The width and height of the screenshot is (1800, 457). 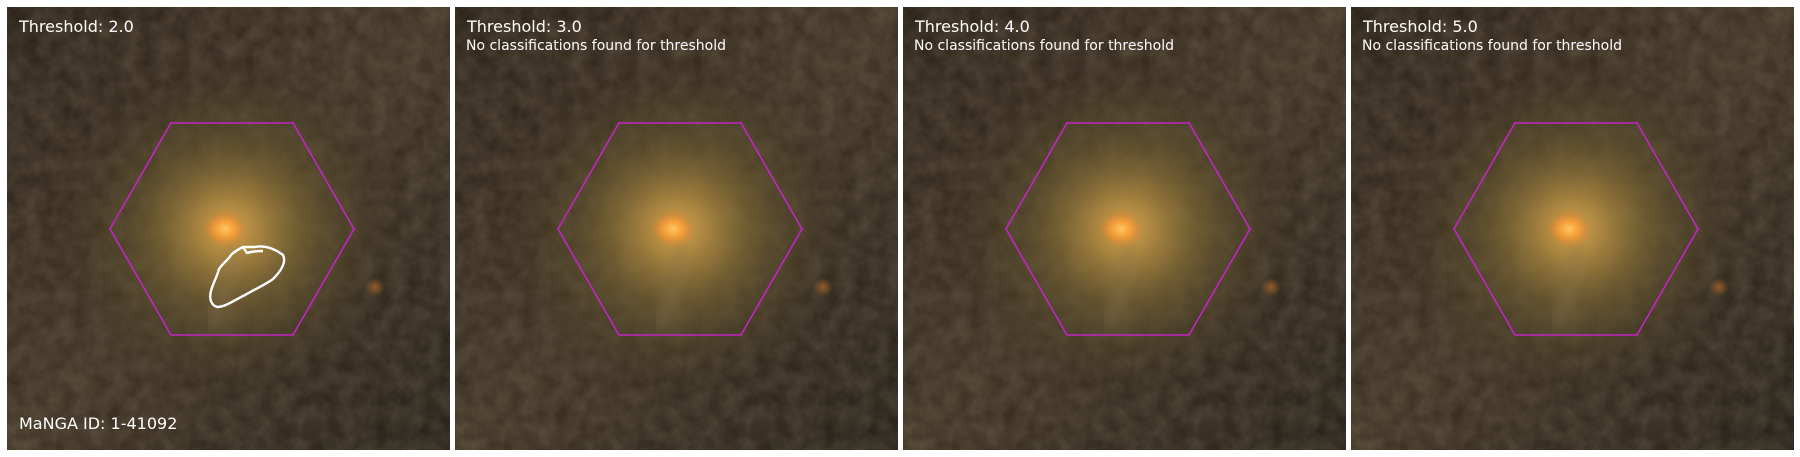 What do you see at coordinates (972, 26) in the screenshot?
I see `threshold-label: Threshold: 4.0` at bounding box center [972, 26].